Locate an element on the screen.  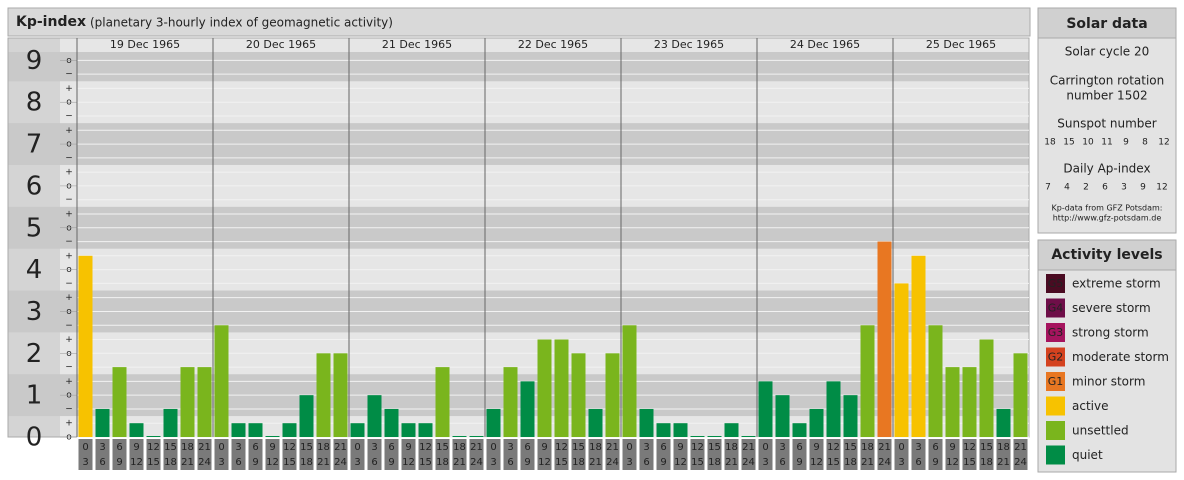
sunspot-value: 11 is located at coordinates (1106, 143).